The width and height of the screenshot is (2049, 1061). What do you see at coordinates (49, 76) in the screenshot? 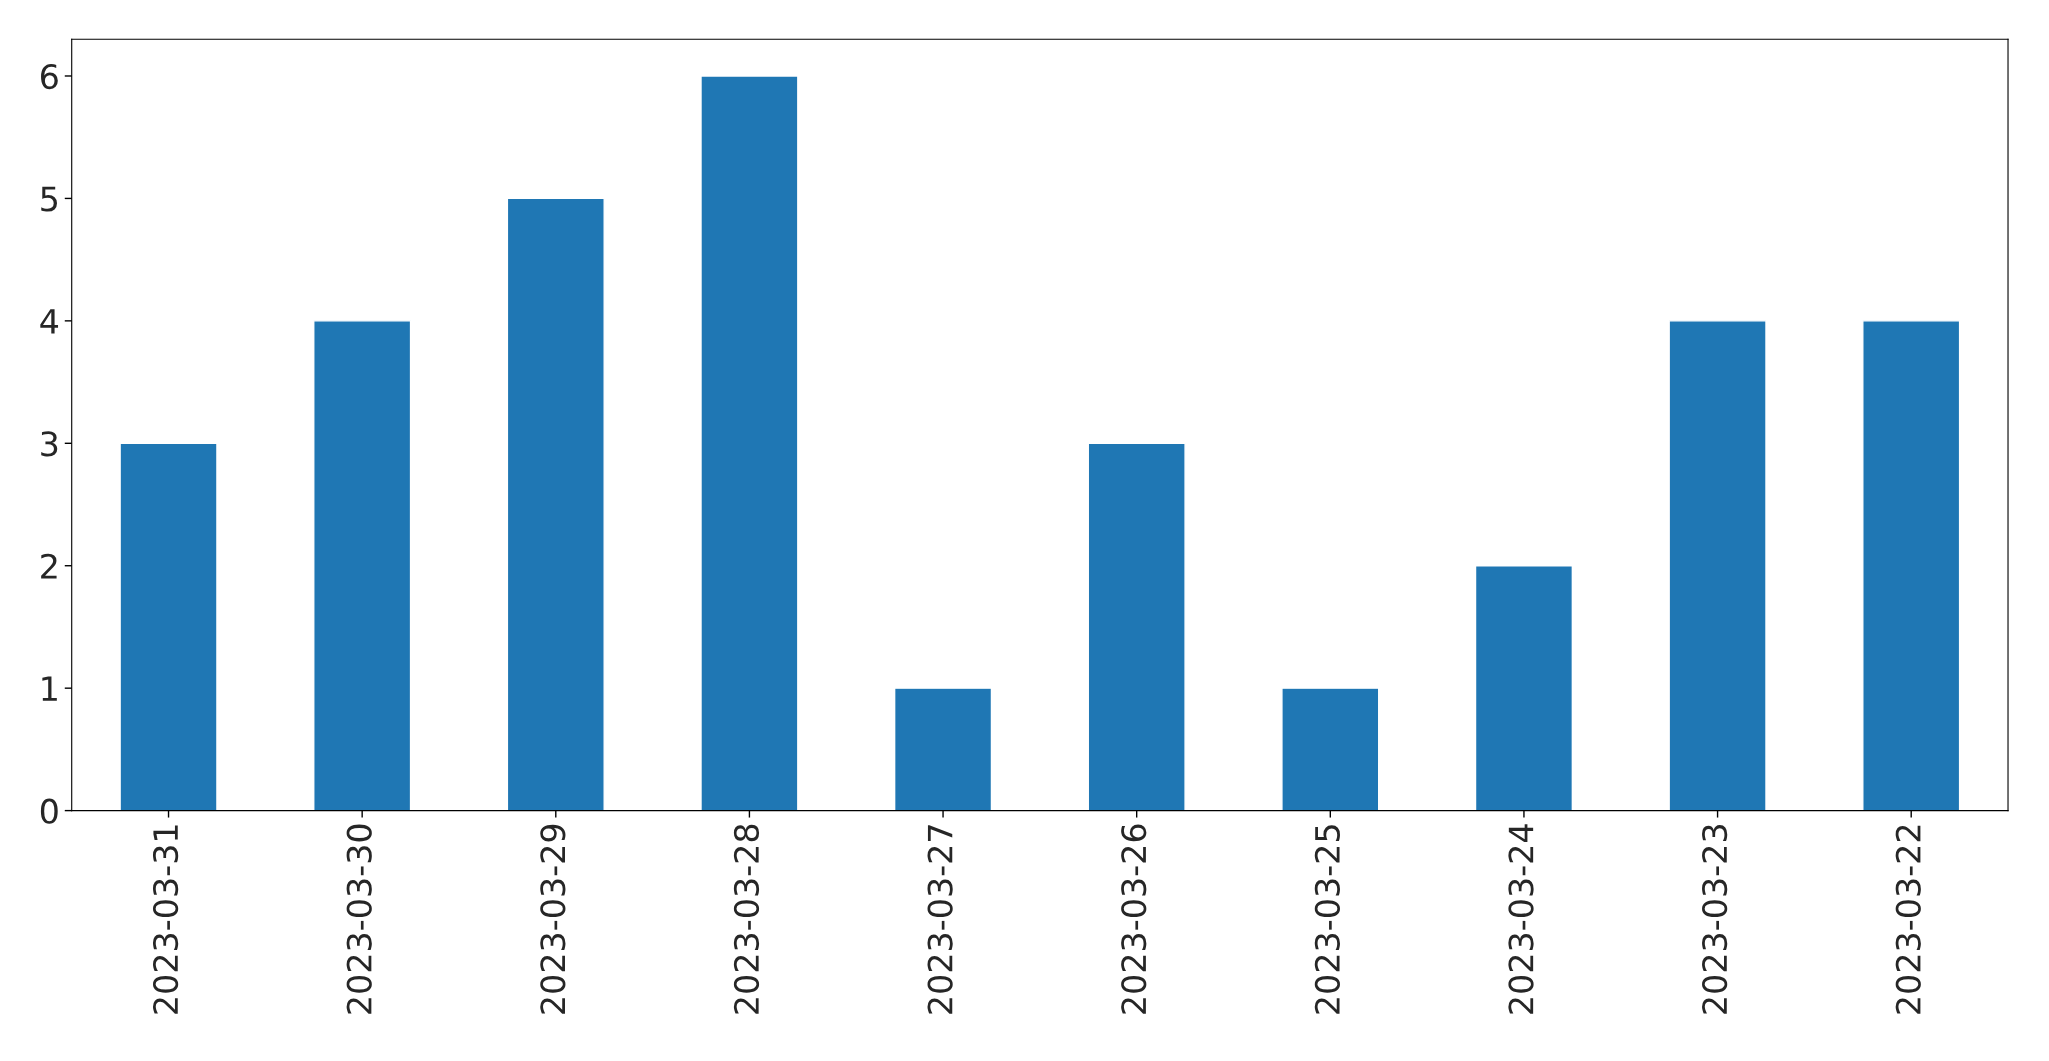
I see `y-tick-label: 6` at bounding box center [49, 76].